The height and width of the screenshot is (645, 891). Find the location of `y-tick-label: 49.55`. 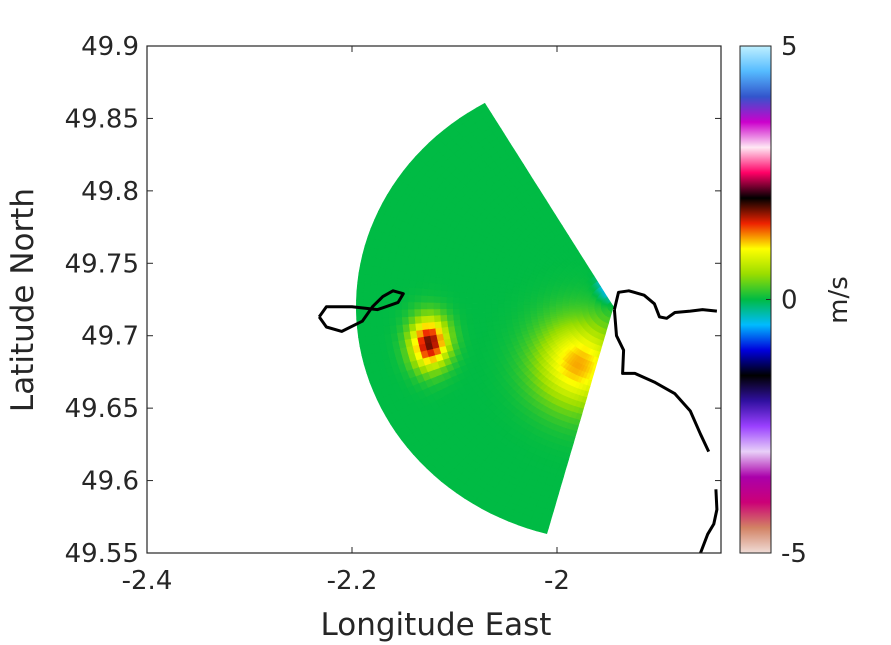

y-tick-label: 49.55 is located at coordinates (102, 554).